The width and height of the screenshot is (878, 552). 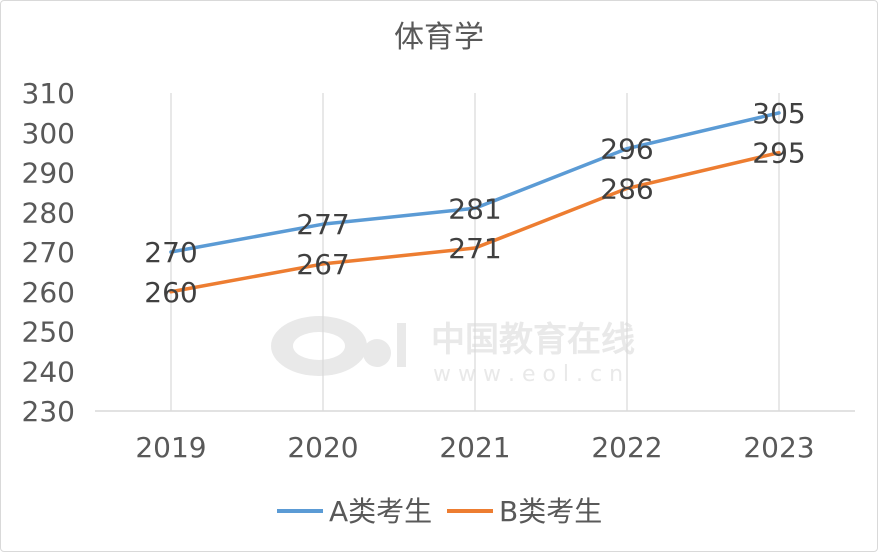 I want to click on y-tick-label-250: 250, so click(x=48, y=332).